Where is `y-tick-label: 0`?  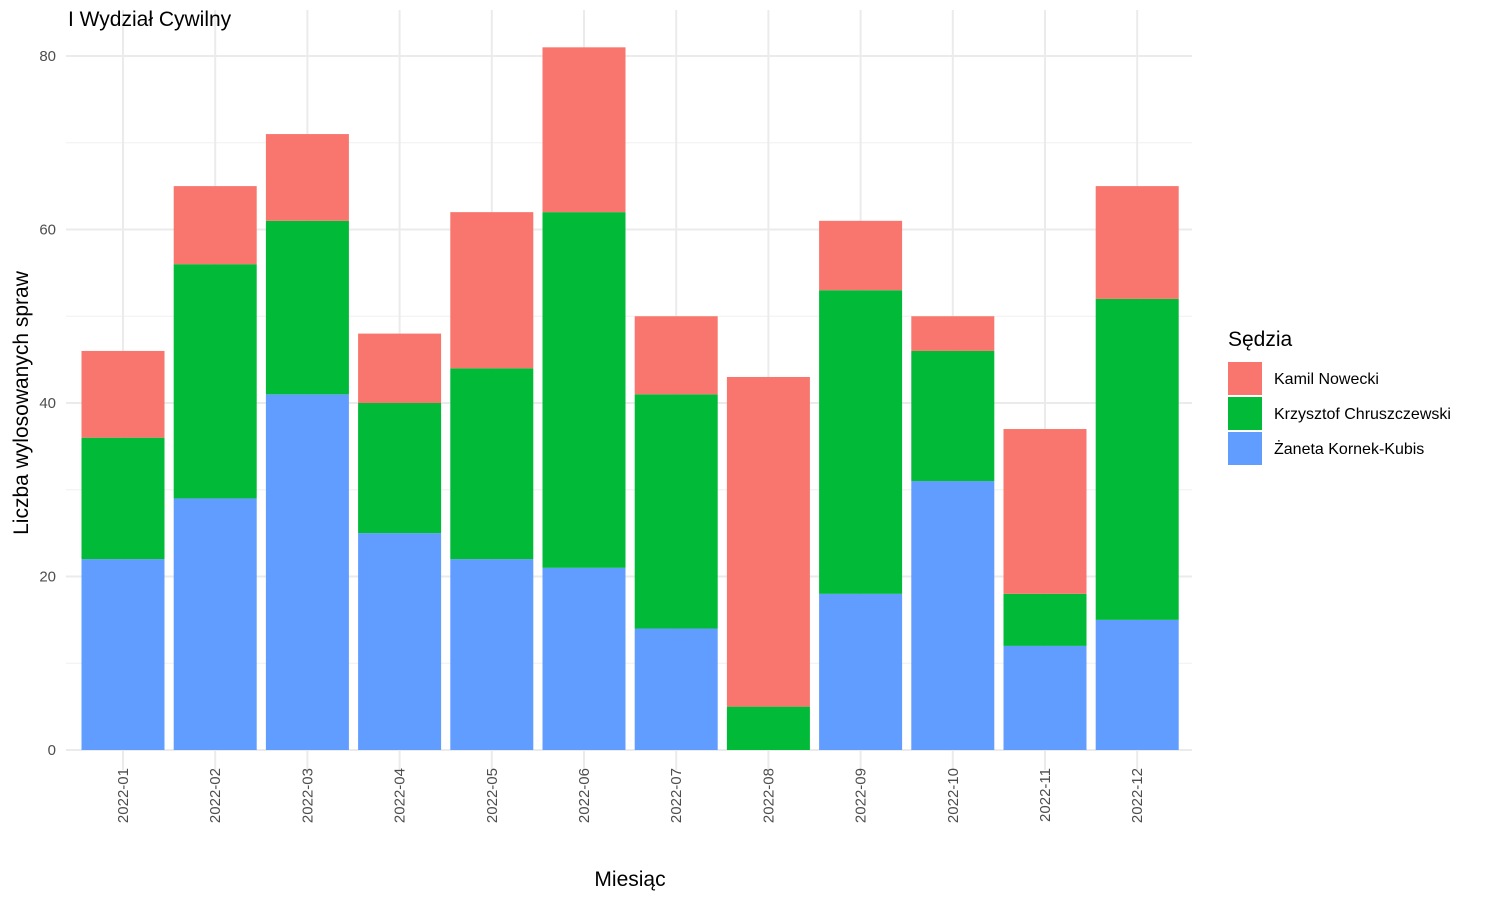
y-tick-label: 0 is located at coordinates (52, 750).